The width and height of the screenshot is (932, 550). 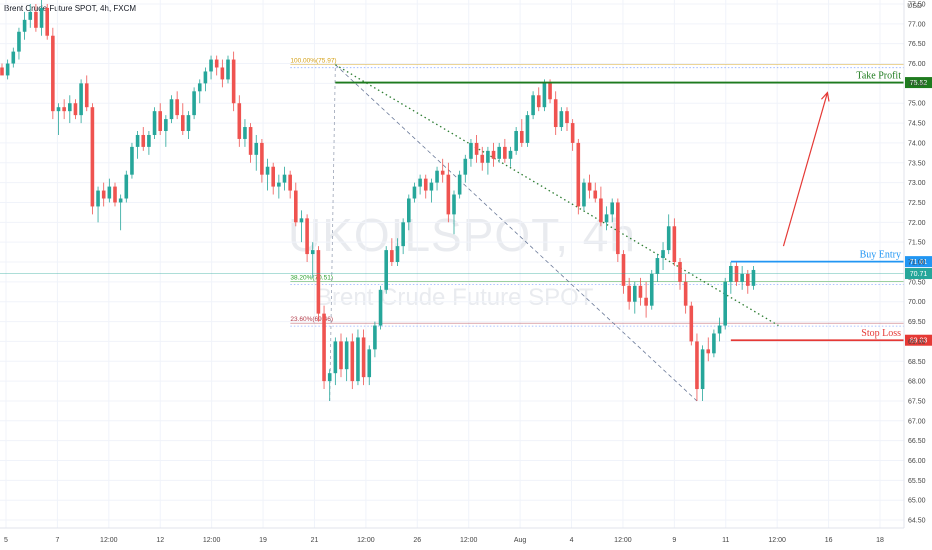 What do you see at coordinates (725, 540) in the screenshot?
I see `x-tick-label: 11` at bounding box center [725, 540].